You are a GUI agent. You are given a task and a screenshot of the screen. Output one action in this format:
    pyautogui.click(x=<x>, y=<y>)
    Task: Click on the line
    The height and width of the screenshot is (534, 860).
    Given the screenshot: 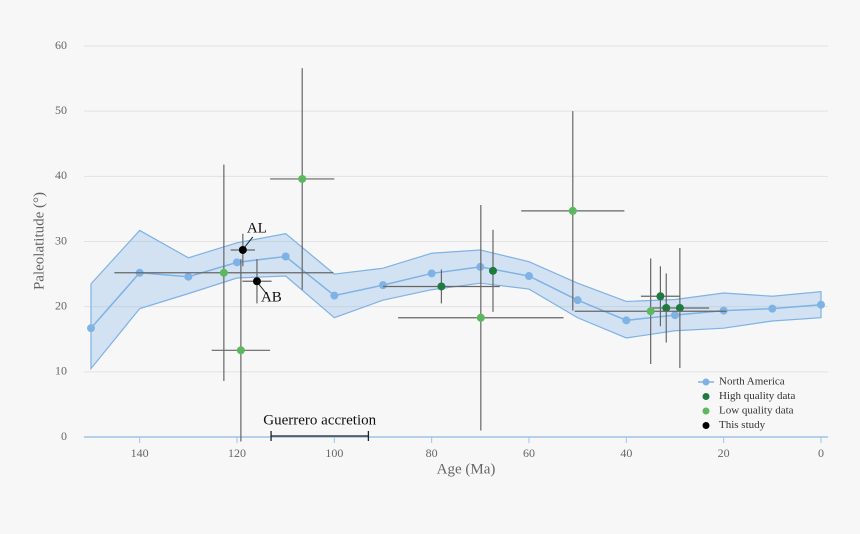 What is the action you would take?
    pyautogui.click(x=456, y=292)
    